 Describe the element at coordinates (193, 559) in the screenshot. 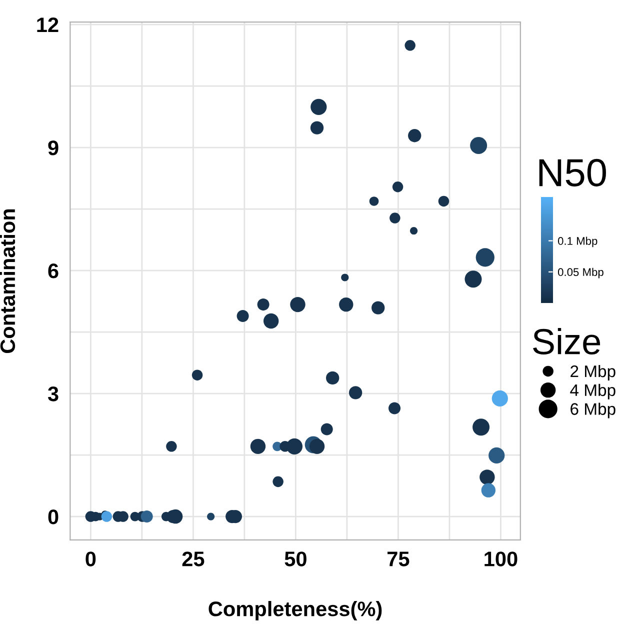

I see `x-tick-label: 25` at that location.